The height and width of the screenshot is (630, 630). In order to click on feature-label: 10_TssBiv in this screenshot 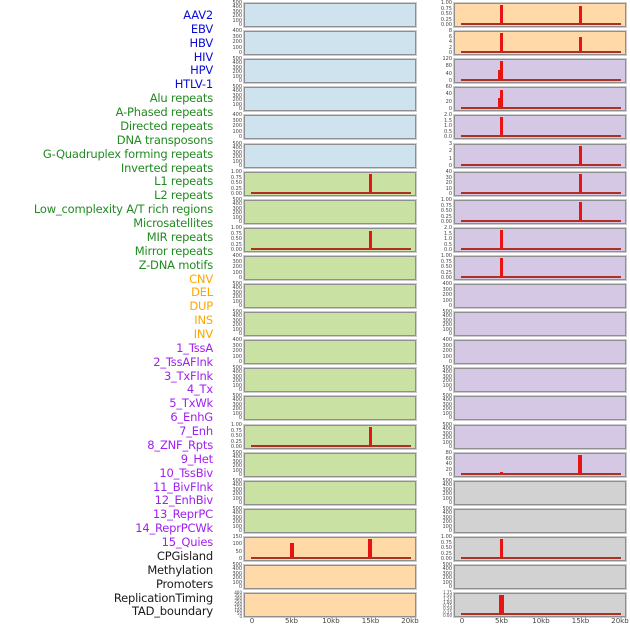, I will do `click(186, 473)`.